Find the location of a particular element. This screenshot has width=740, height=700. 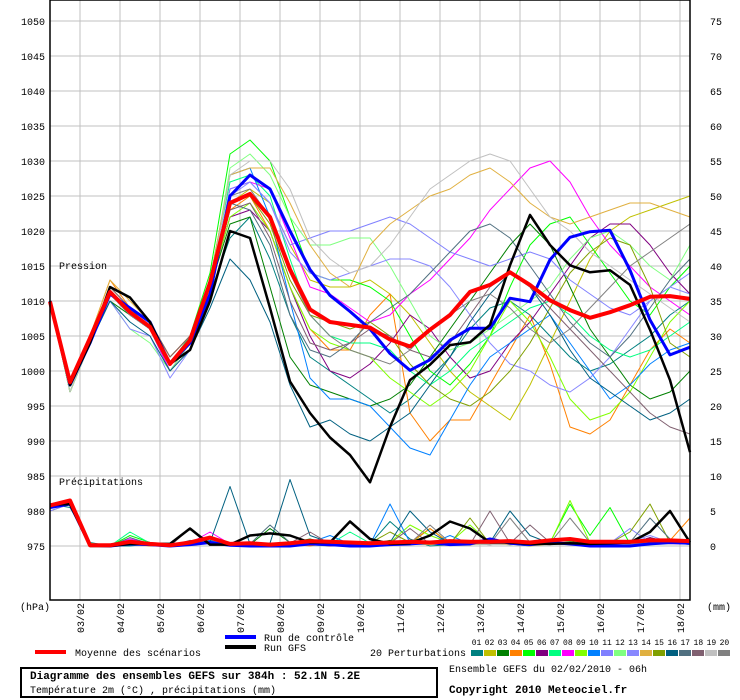

perturbation-19-legend-number: 19 is located at coordinates (711, 643).